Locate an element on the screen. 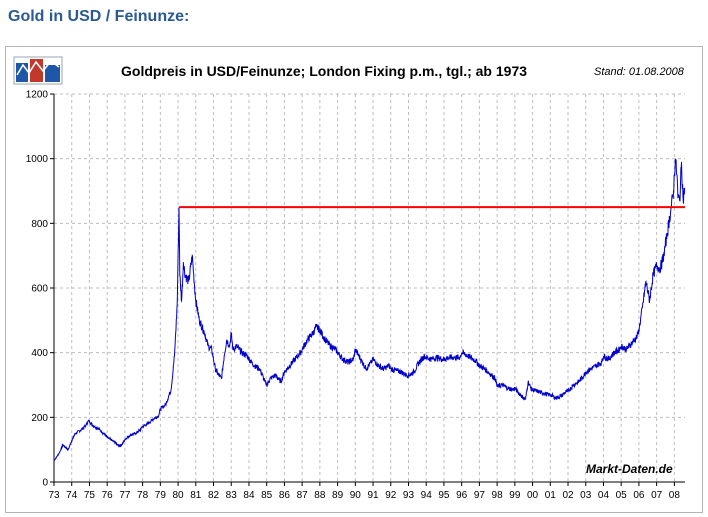 Image resolution: width=708 pixels, height=517 pixels. x-tick-label: 87 is located at coordinates (303, 495).